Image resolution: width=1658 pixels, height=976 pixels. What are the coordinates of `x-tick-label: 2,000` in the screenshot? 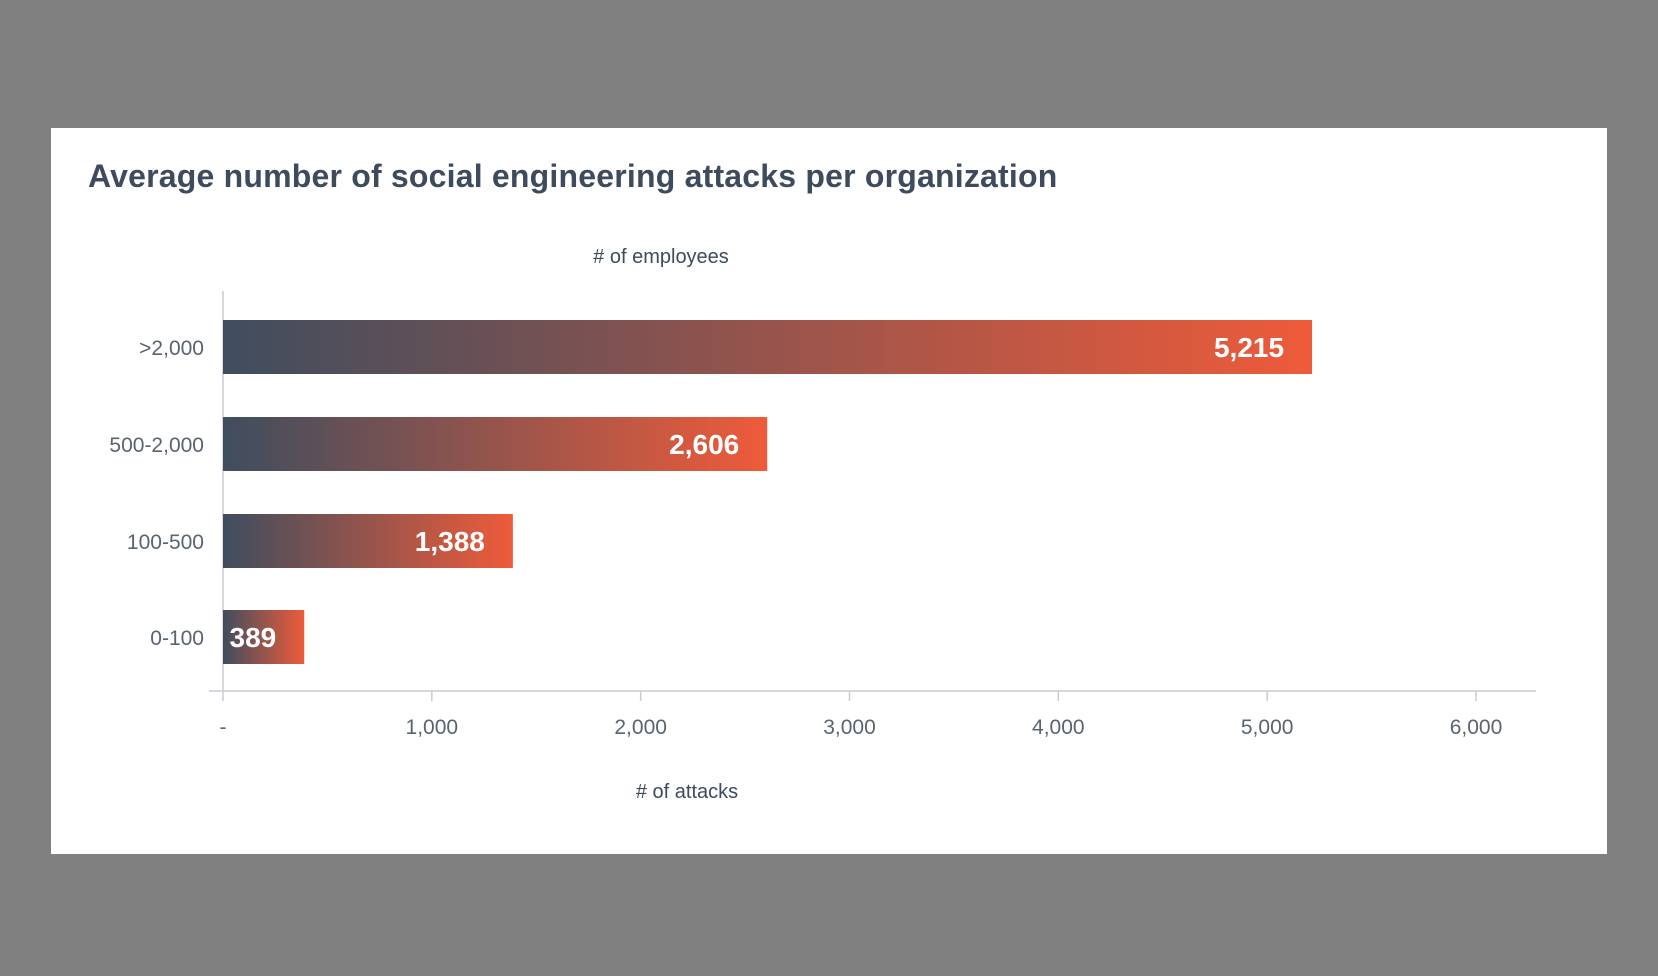 It's located at (640, 727).